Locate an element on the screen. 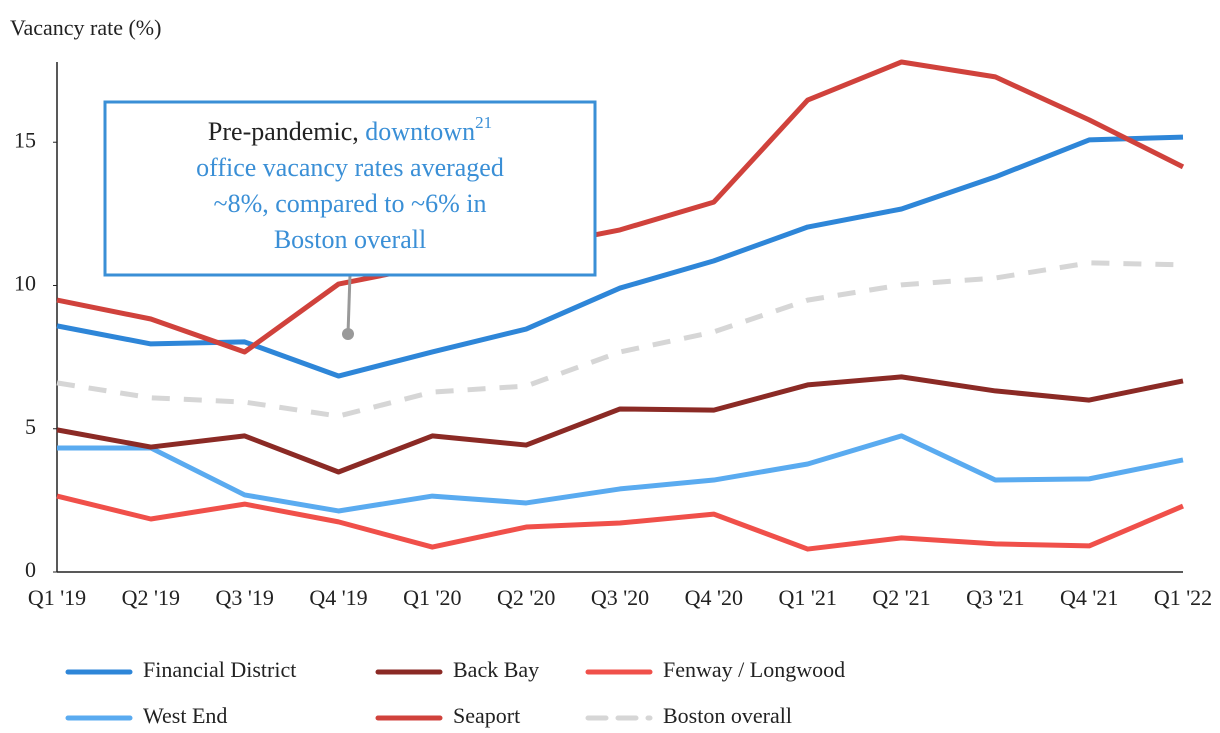  annotation-line: ~8%, compared to ~6% in is located at coordinates (350, 203).